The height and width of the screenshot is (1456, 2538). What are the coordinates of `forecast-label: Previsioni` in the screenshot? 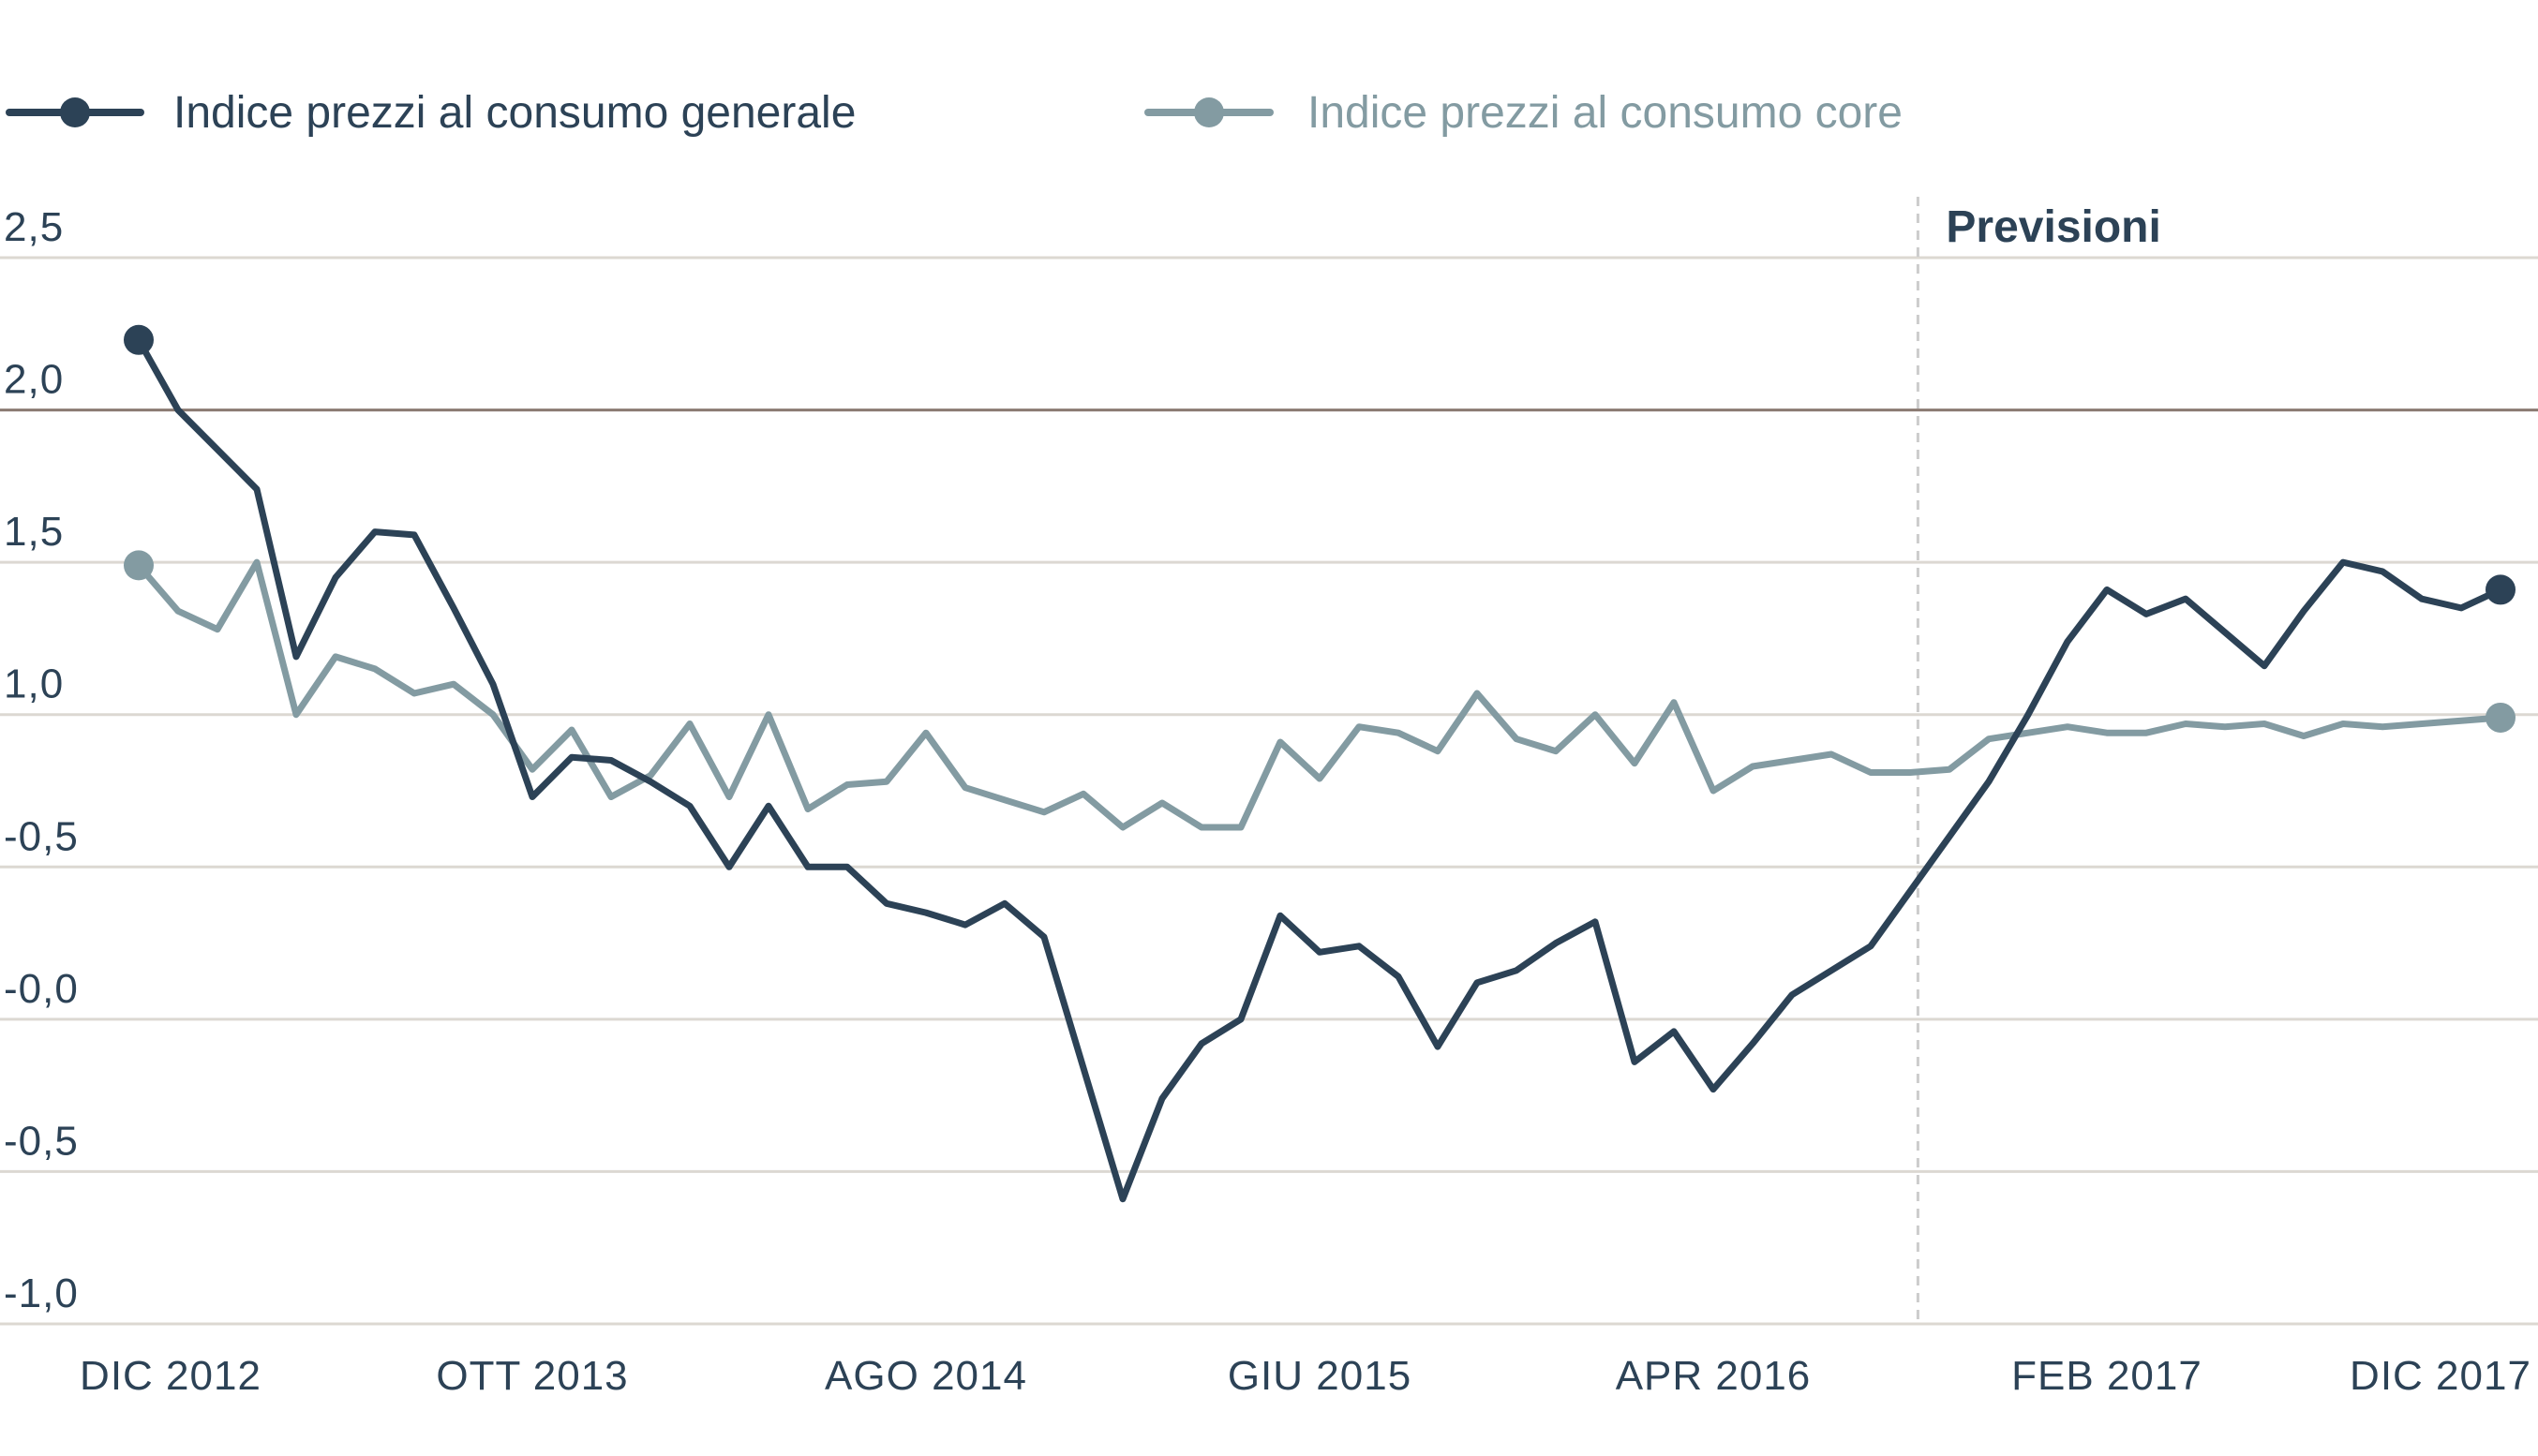 It's located at (2053, 227).